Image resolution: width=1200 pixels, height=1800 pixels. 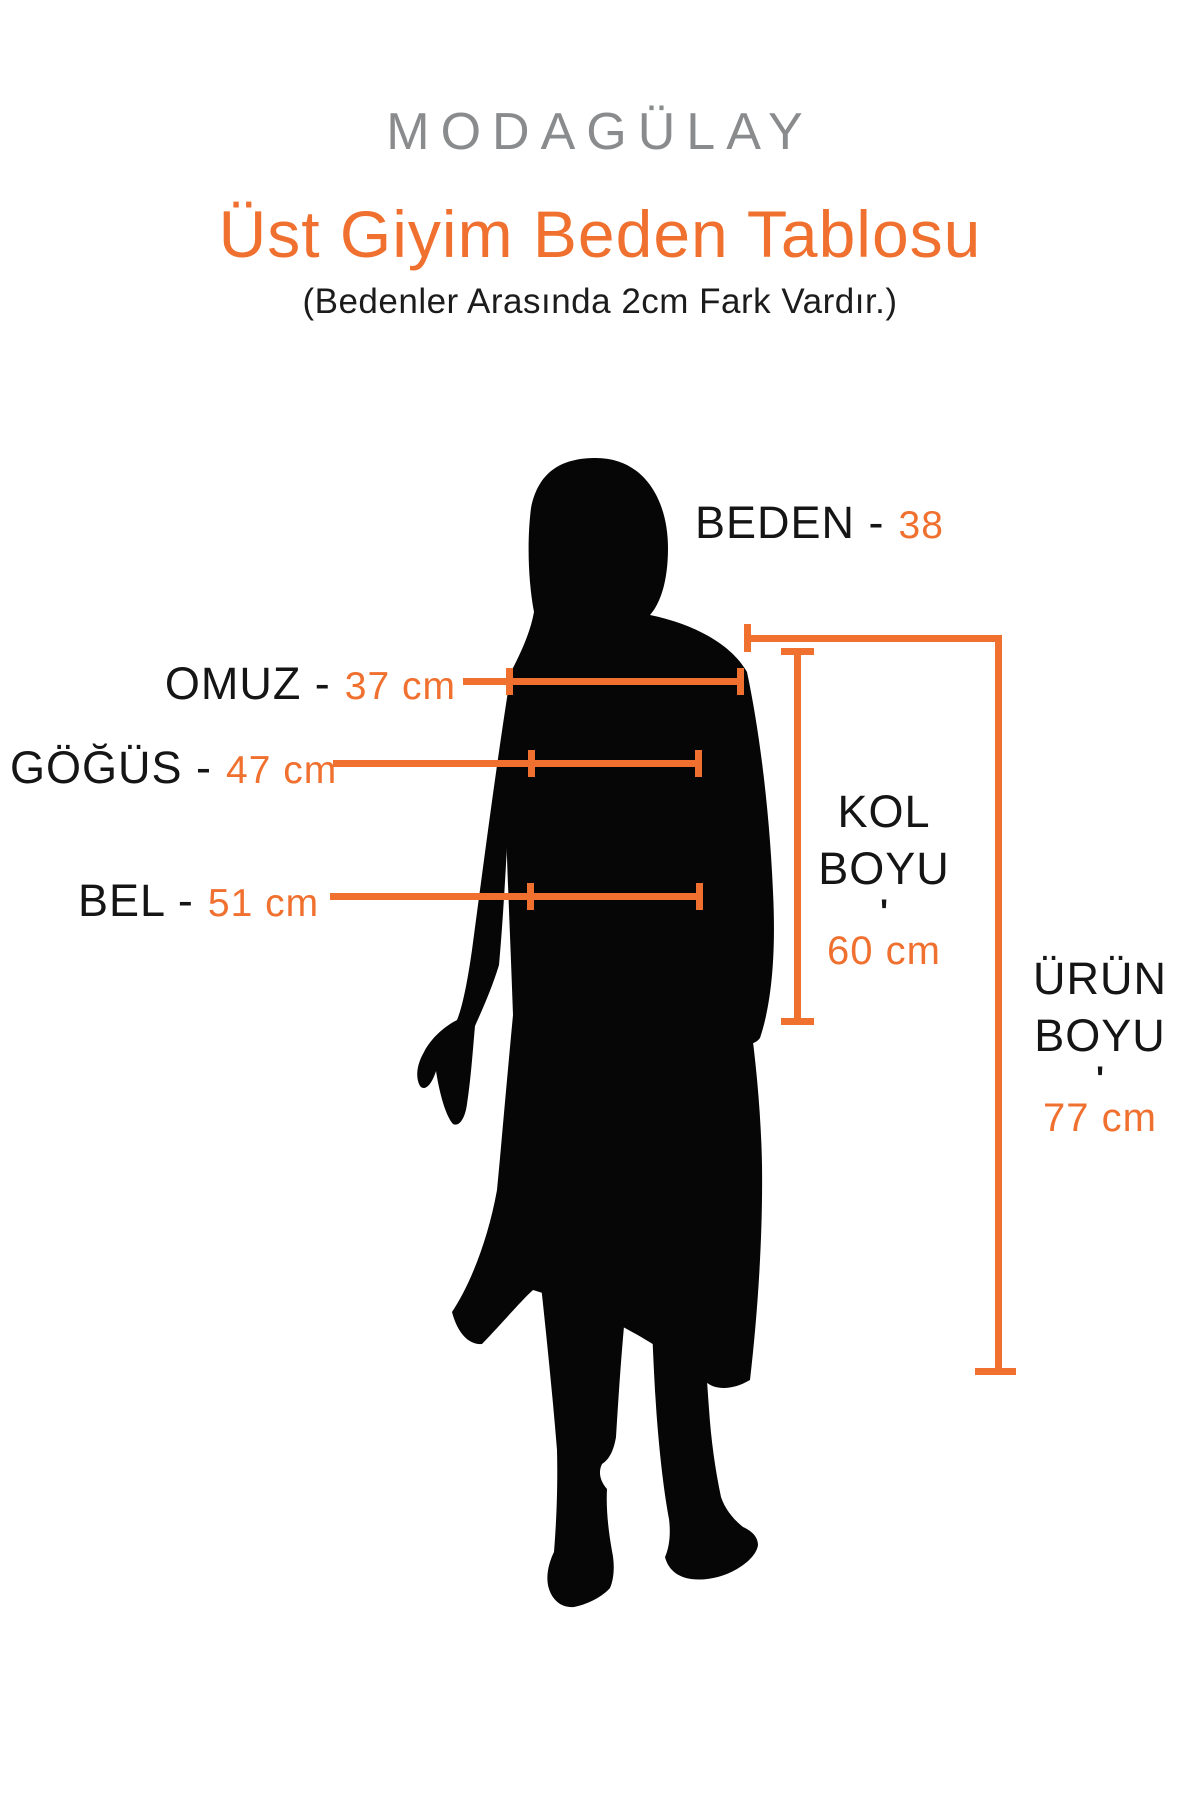 I want to click on bel-tick-left, so click(x=530, y=896).